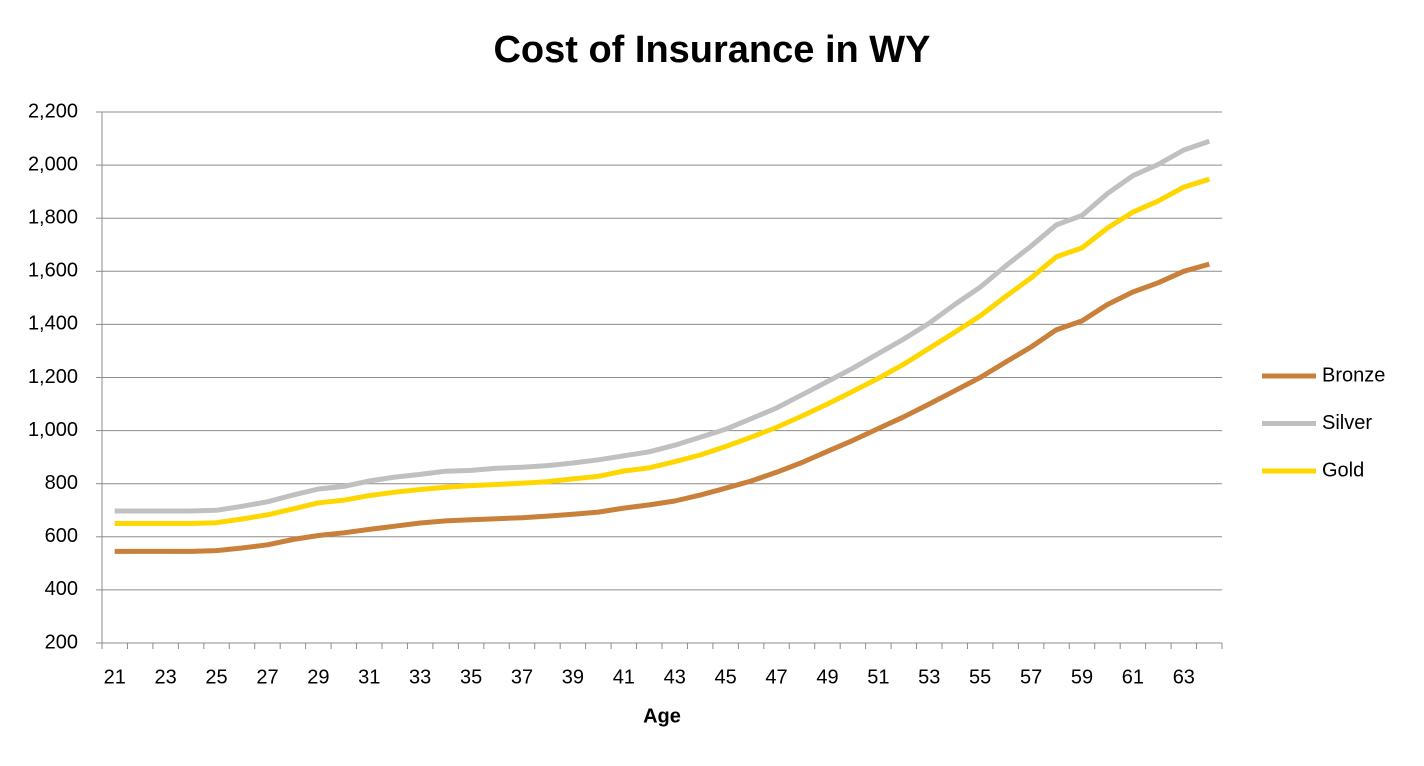 The height and width of the screenshot is (766, 1424). I want to click on legend-label: Bronze, so click(1353, 375).